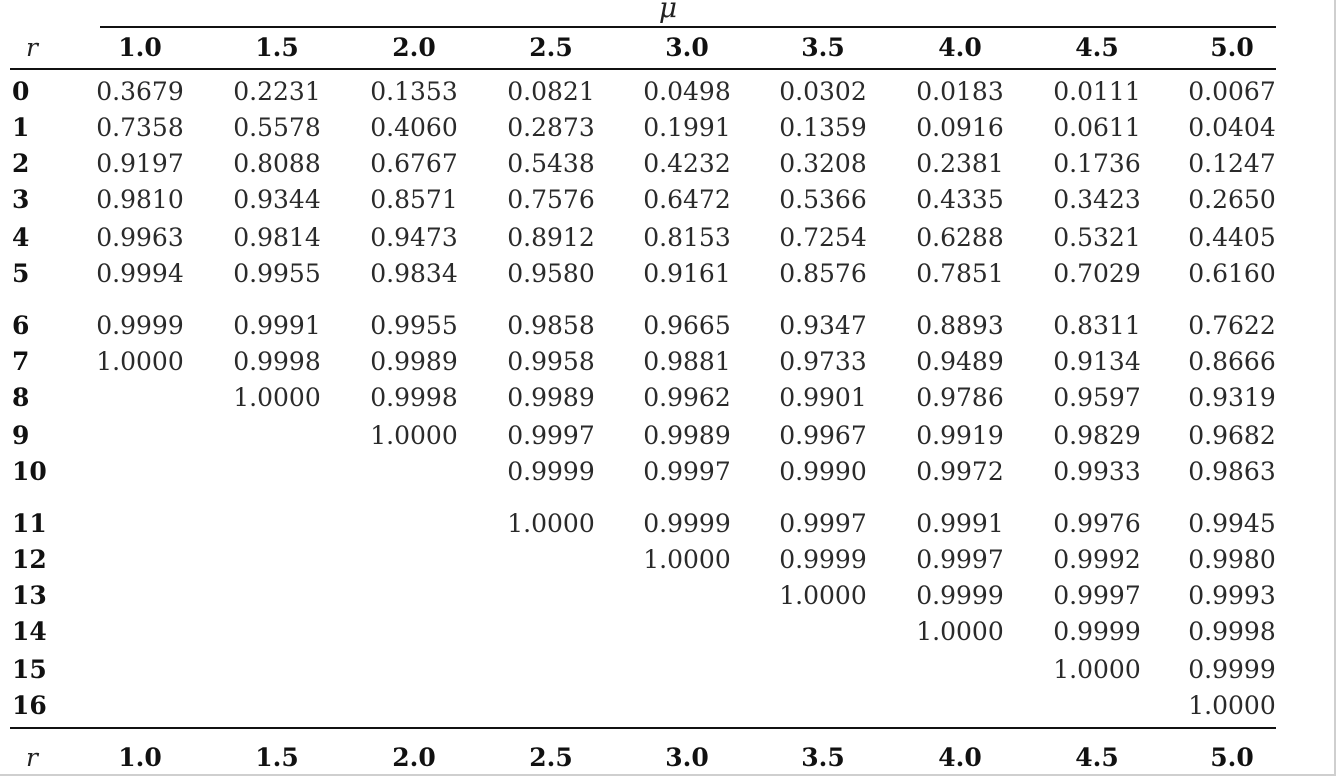  Describe the element at coordinates (277, 47) in the screenshot. I see `column-header: 1.5` at that location.